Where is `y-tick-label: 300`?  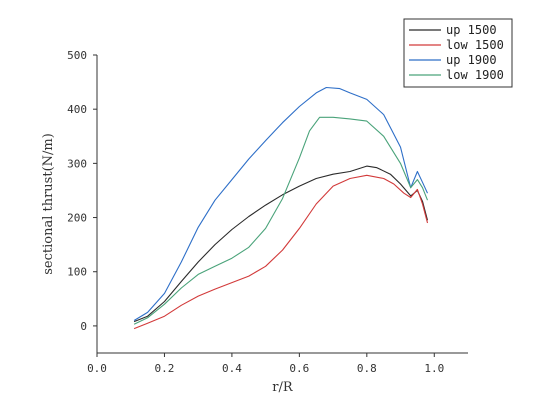 y-tick-label: 300 is located at coordinates (77, 163).